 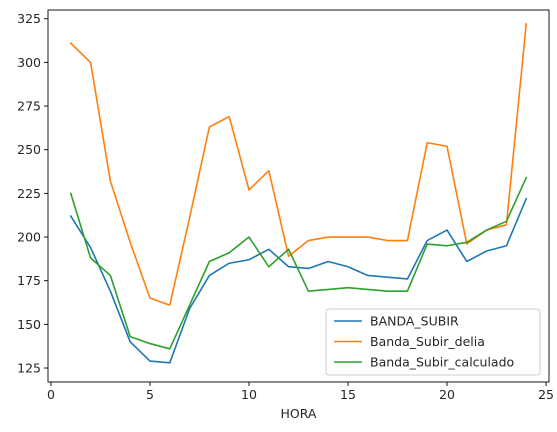 What do you see at coordinates (29, 368) in the screenshot?
I see `y-tick-label: 125` at bounding box center [29, 368].